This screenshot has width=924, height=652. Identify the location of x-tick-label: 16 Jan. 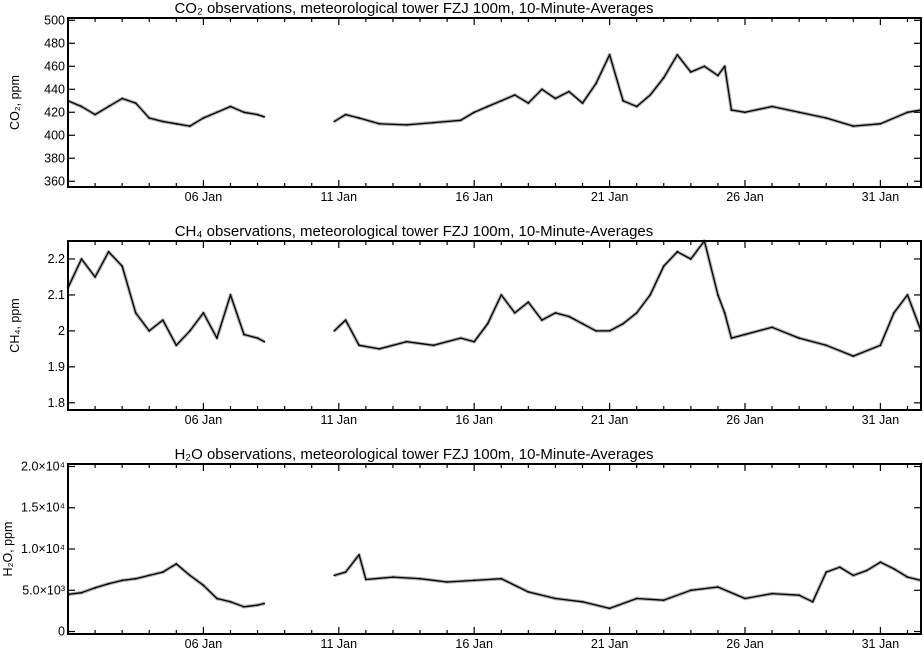
(474, 197).